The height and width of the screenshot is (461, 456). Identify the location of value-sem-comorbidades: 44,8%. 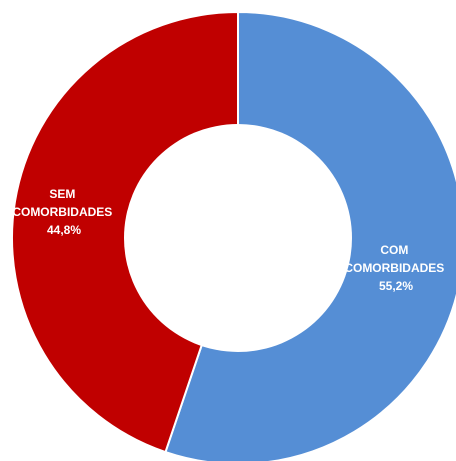
(64, 230).